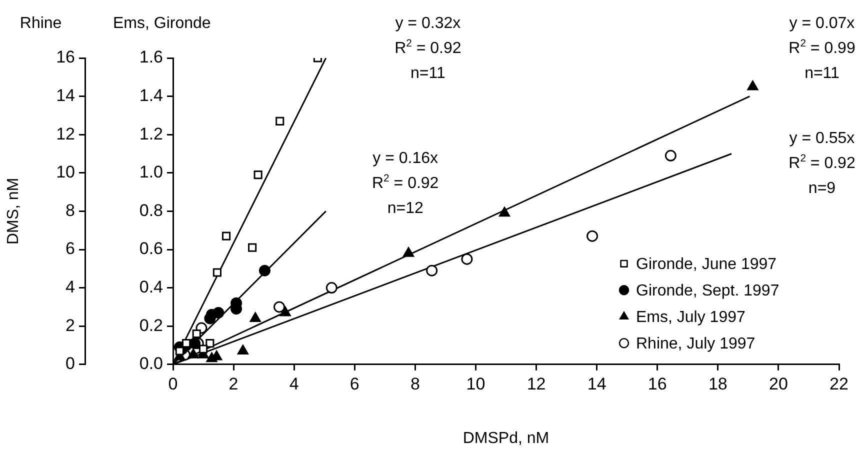 This screenshot has height=454, width=868. I want to click on x-tick-label: 0, so click(173, 384).